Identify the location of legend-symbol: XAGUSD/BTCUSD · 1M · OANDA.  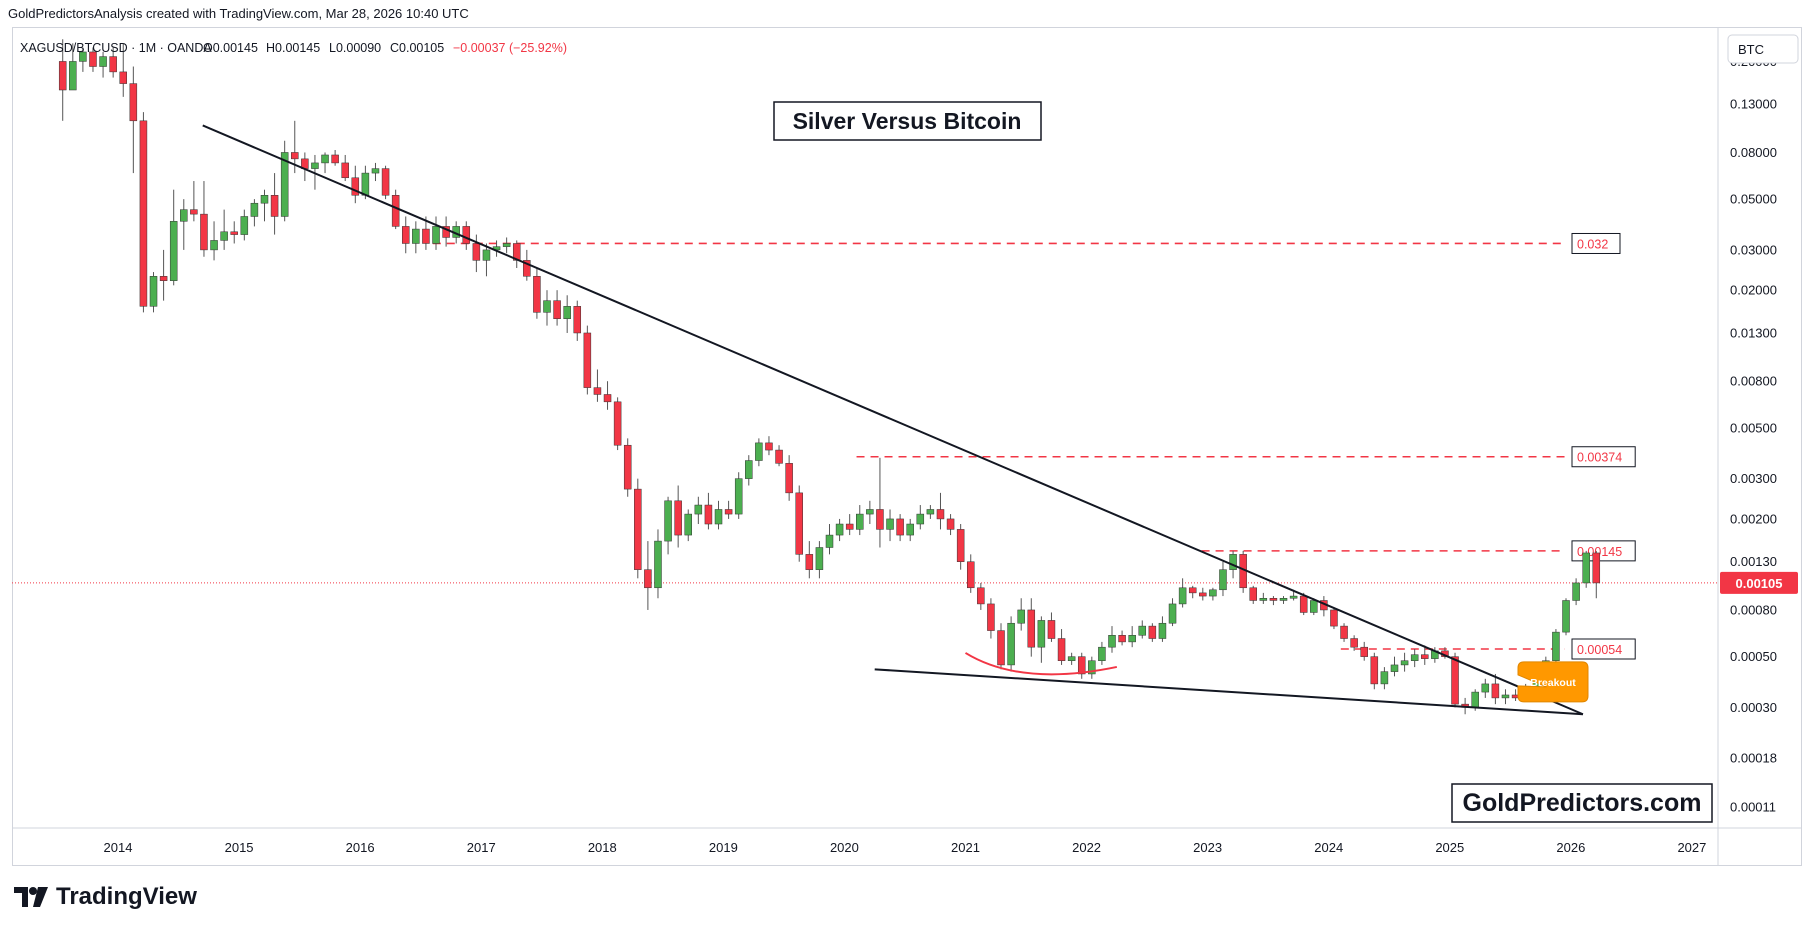
(116, 48).